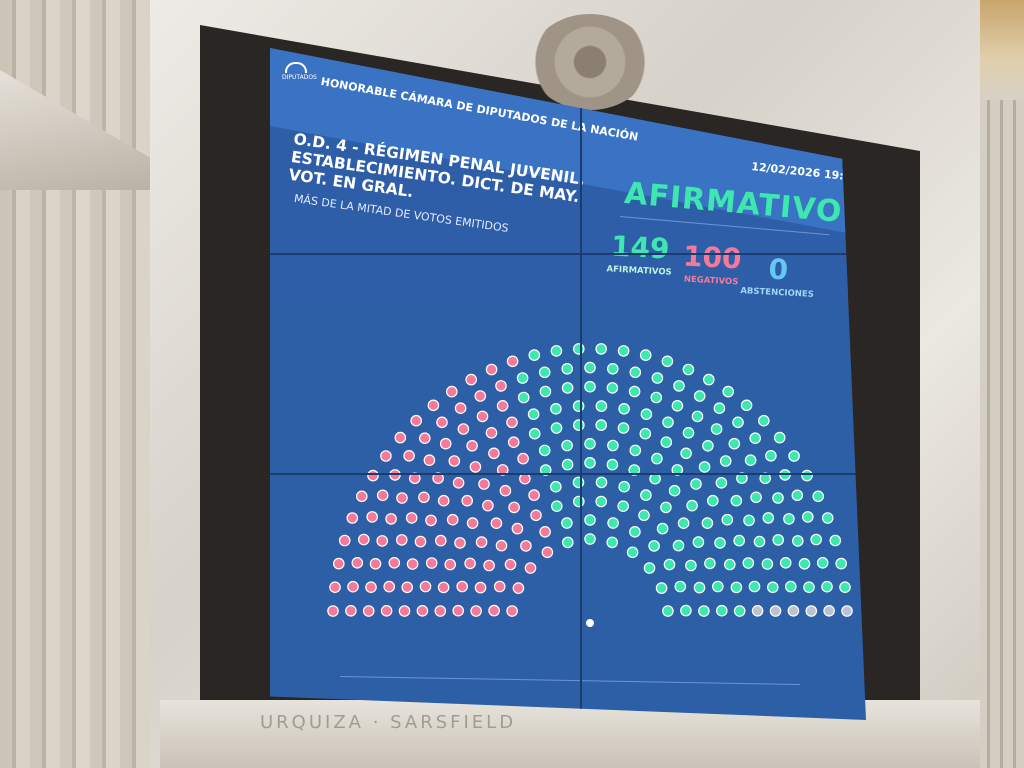 This screenshot has width=1024, height=768. Describe the element at coordinates (581, 384) in the screenshot. I see `panel-seam` at that location.